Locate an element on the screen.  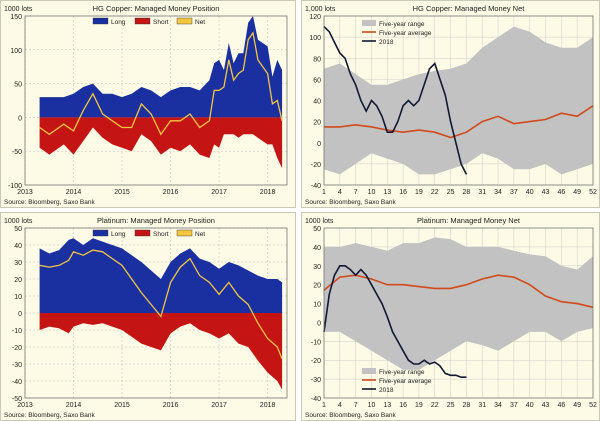
y-tick-label: -20 is located at coordinates (17, 348).